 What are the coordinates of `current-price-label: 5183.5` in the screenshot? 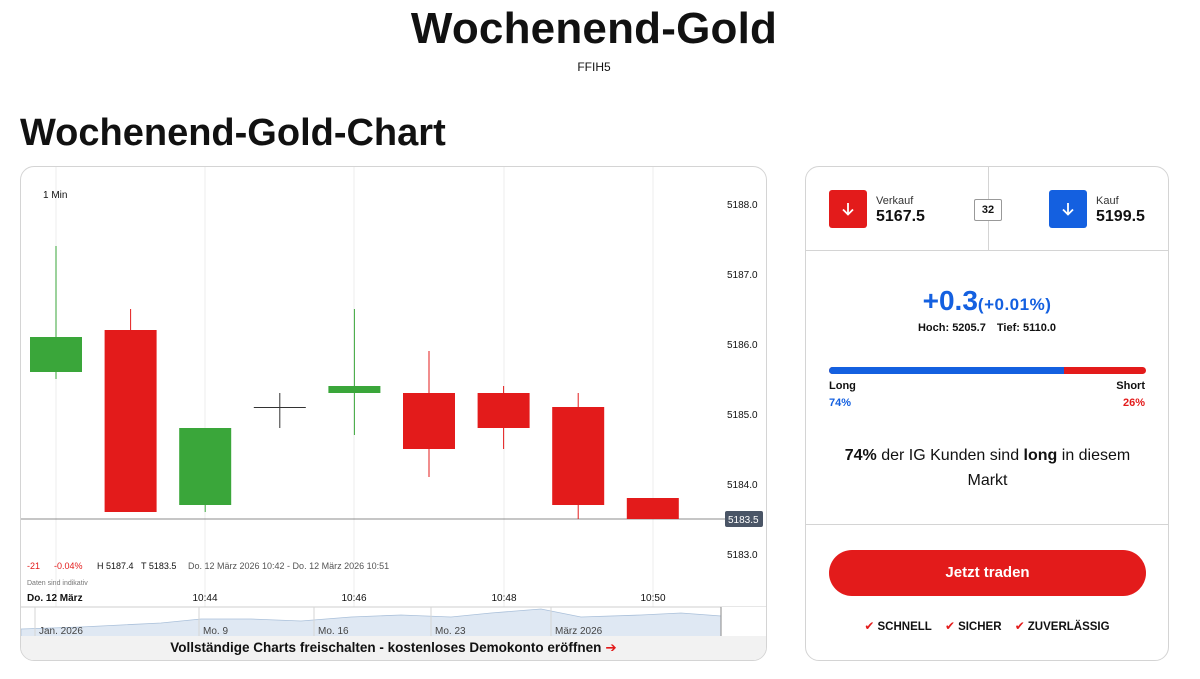 It's located at (743, 520).